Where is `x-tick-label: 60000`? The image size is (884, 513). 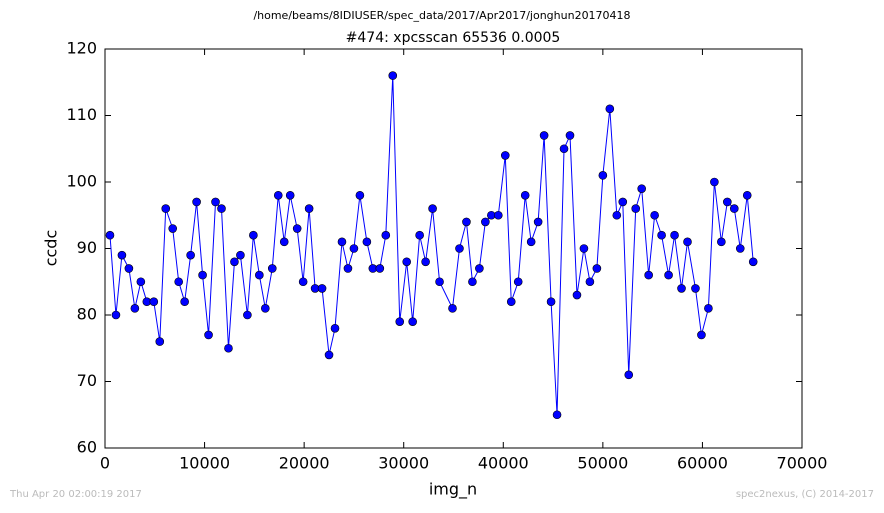
x-tick-label: 60000 is located at coordinates (702, 463).